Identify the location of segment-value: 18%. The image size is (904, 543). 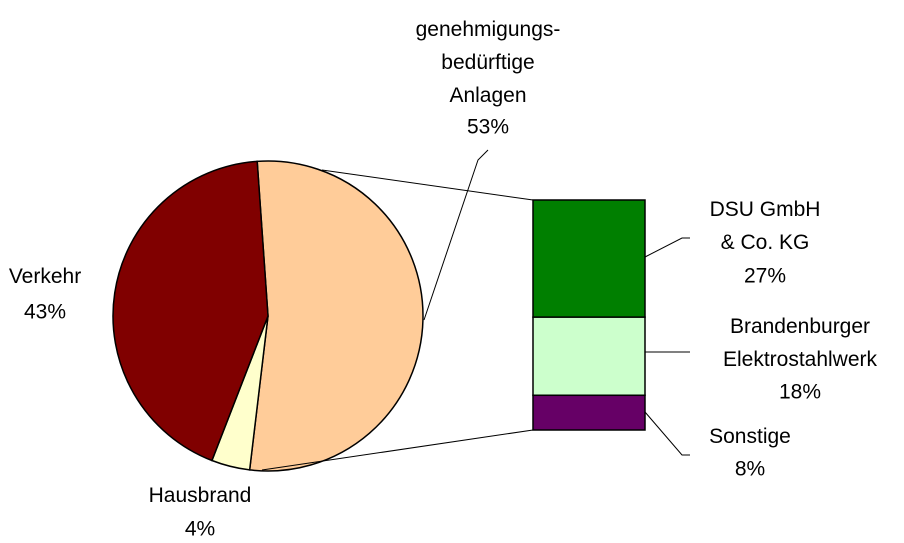
(800, 392).